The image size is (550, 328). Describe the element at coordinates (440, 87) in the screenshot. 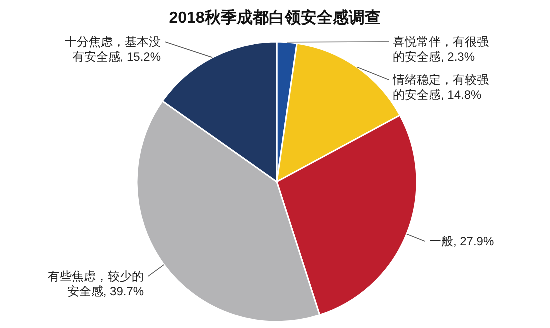

I see `slice-label: 情绪稳定，有较强的安全感, 14.8%` at that location.